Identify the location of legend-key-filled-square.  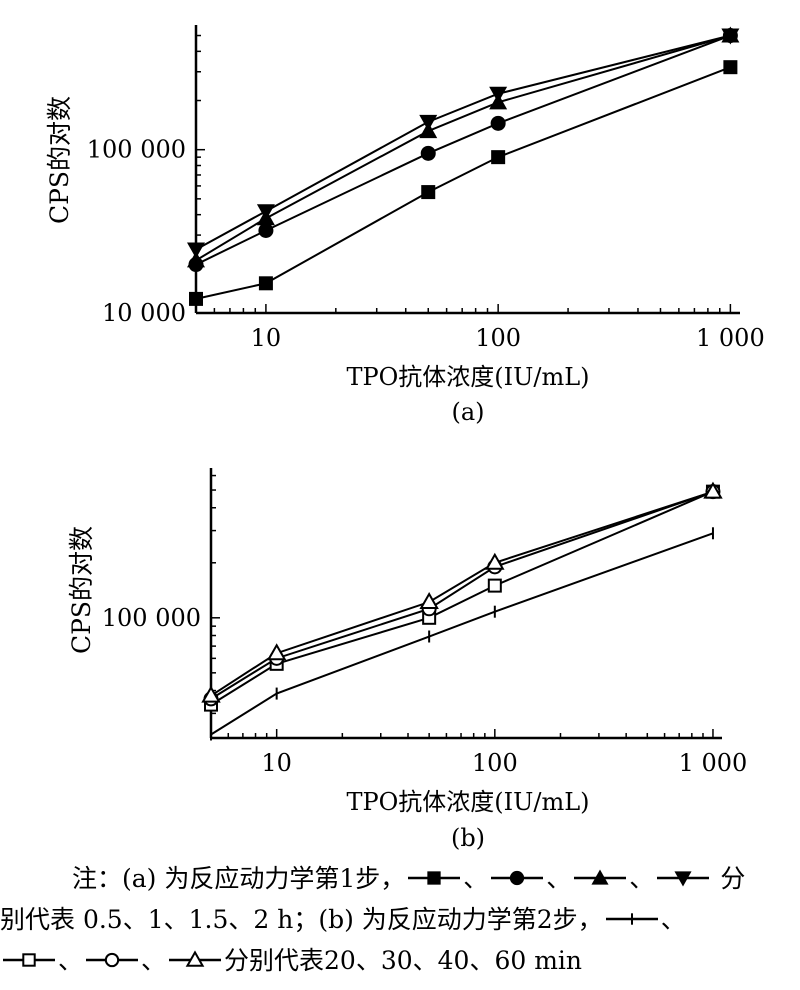
(434, 878).